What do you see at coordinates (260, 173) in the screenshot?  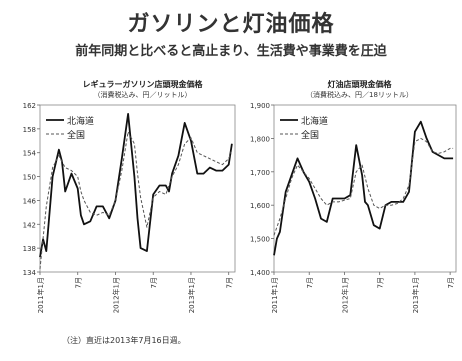 I see `kerosene-y-tick-label: 1,700` at bounding box center [260, 173].